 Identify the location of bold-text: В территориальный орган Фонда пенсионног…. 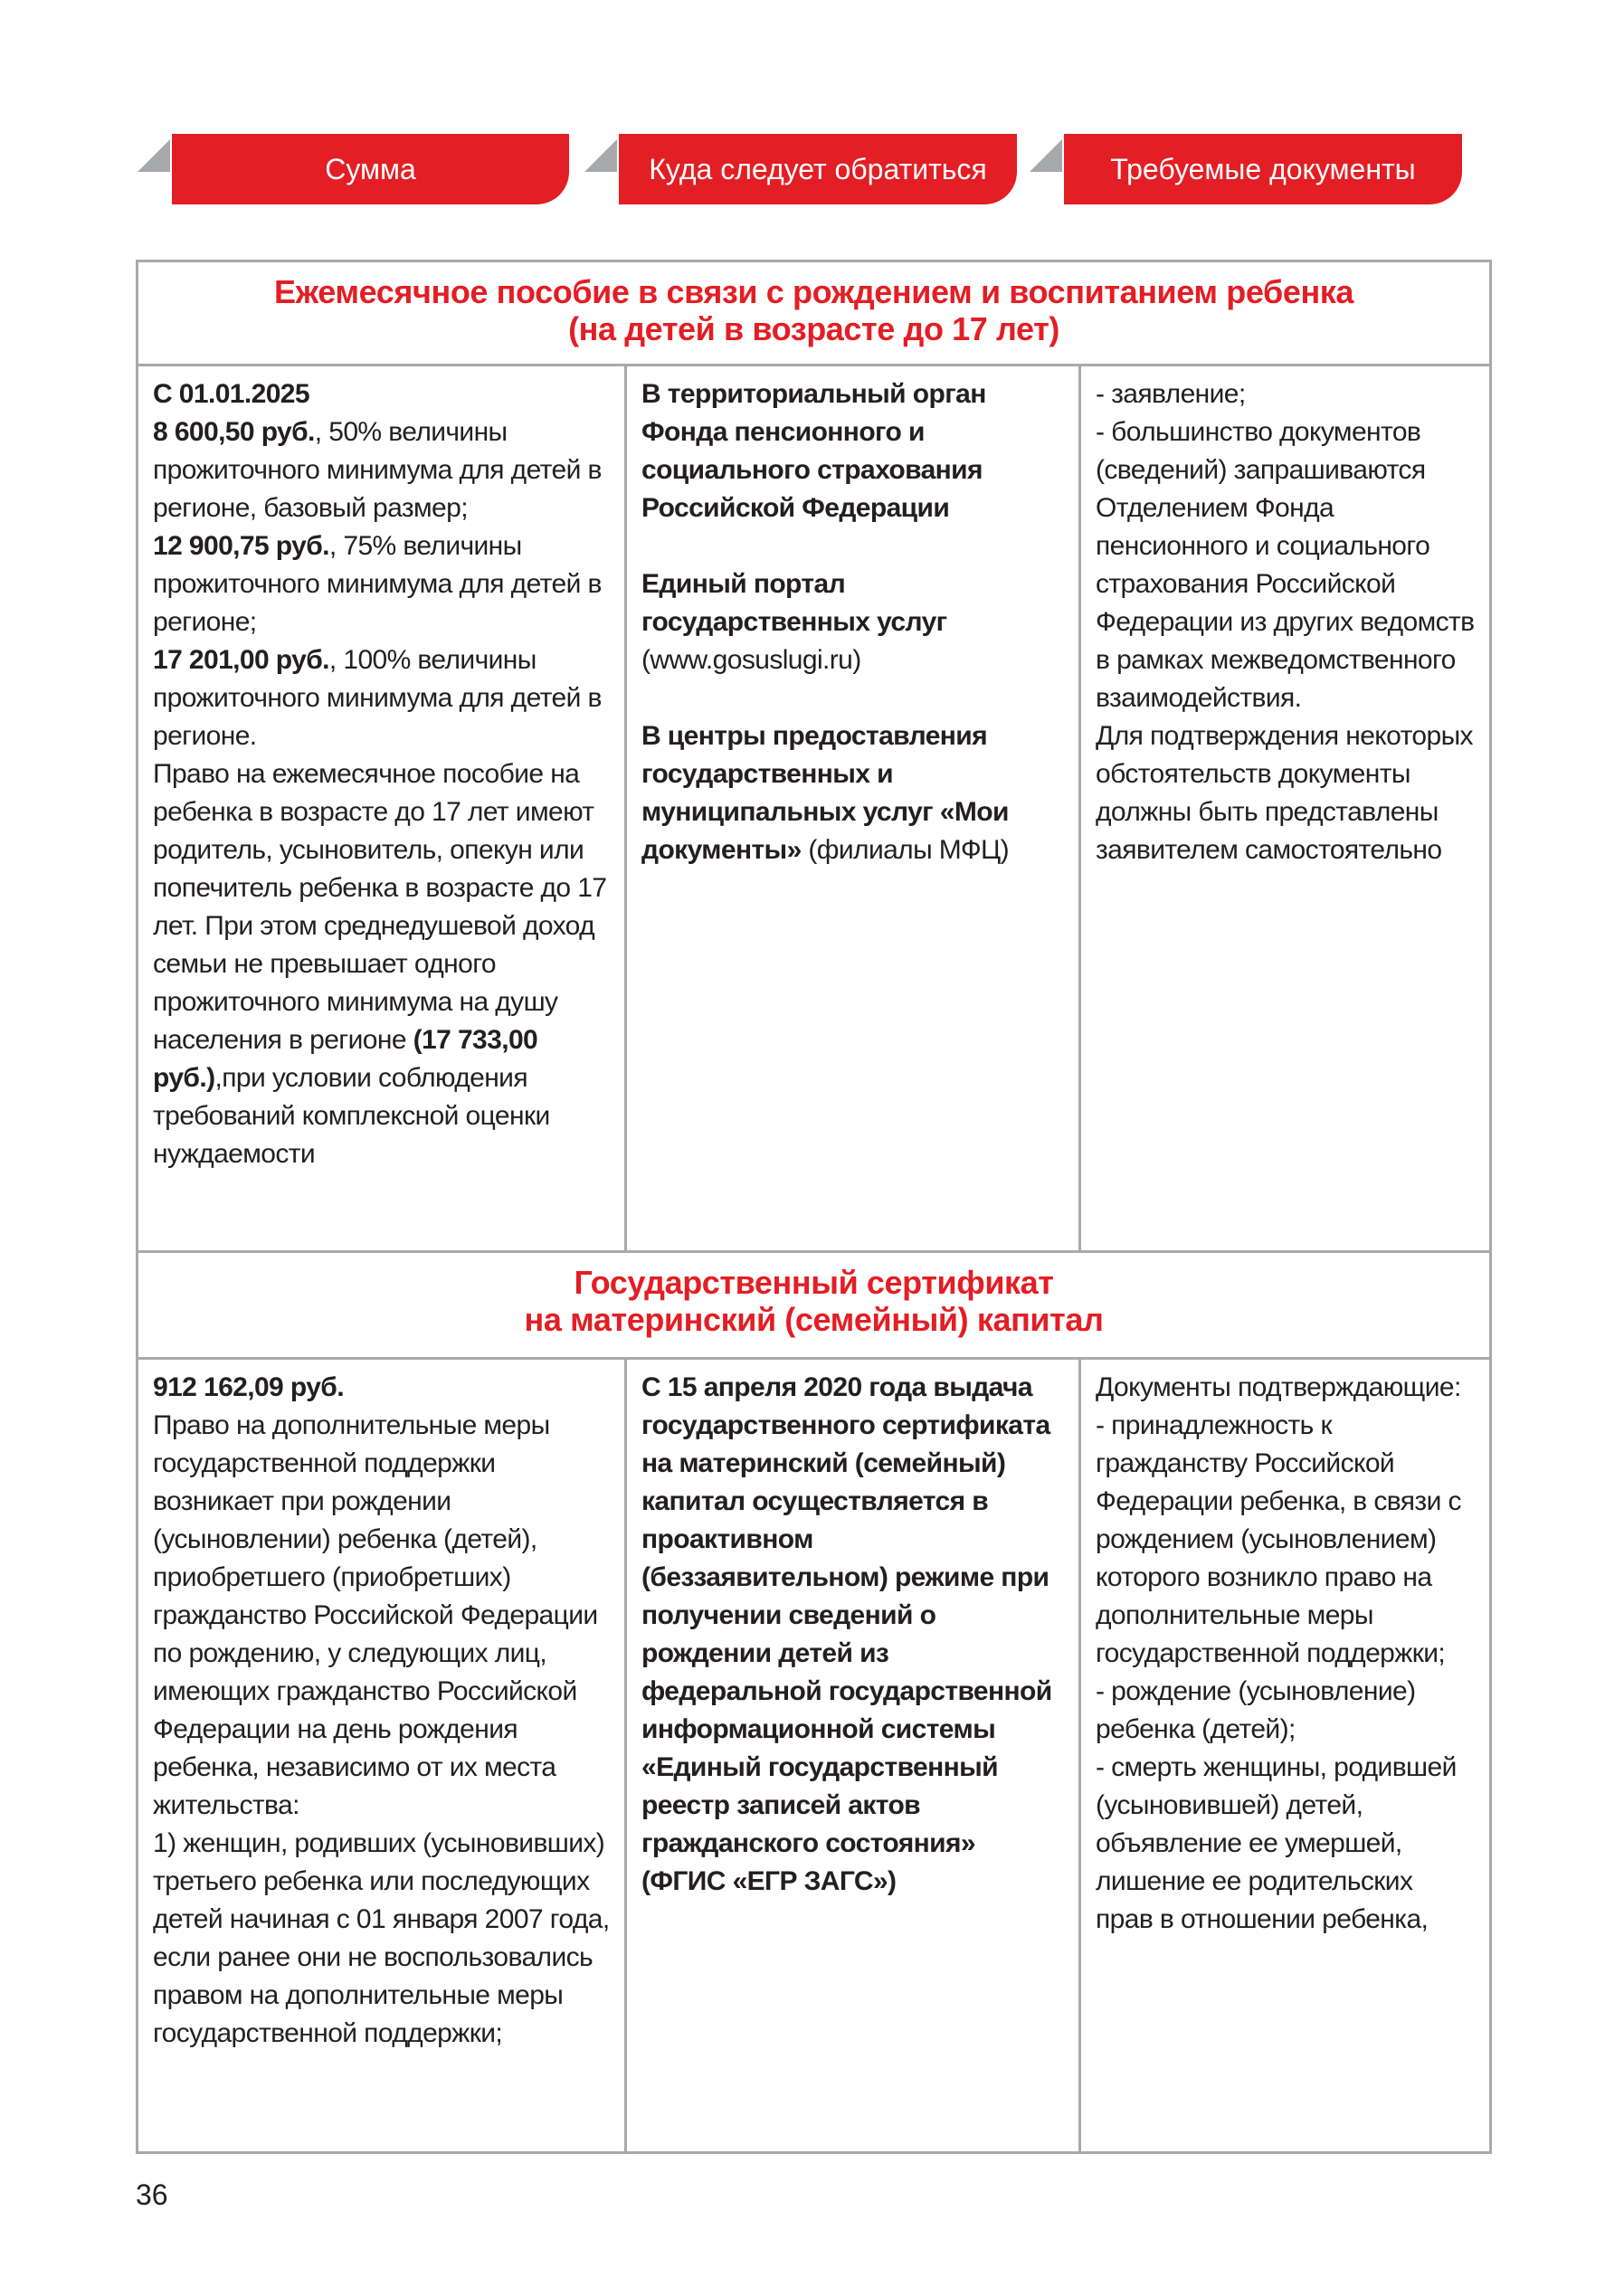
(813, 451).